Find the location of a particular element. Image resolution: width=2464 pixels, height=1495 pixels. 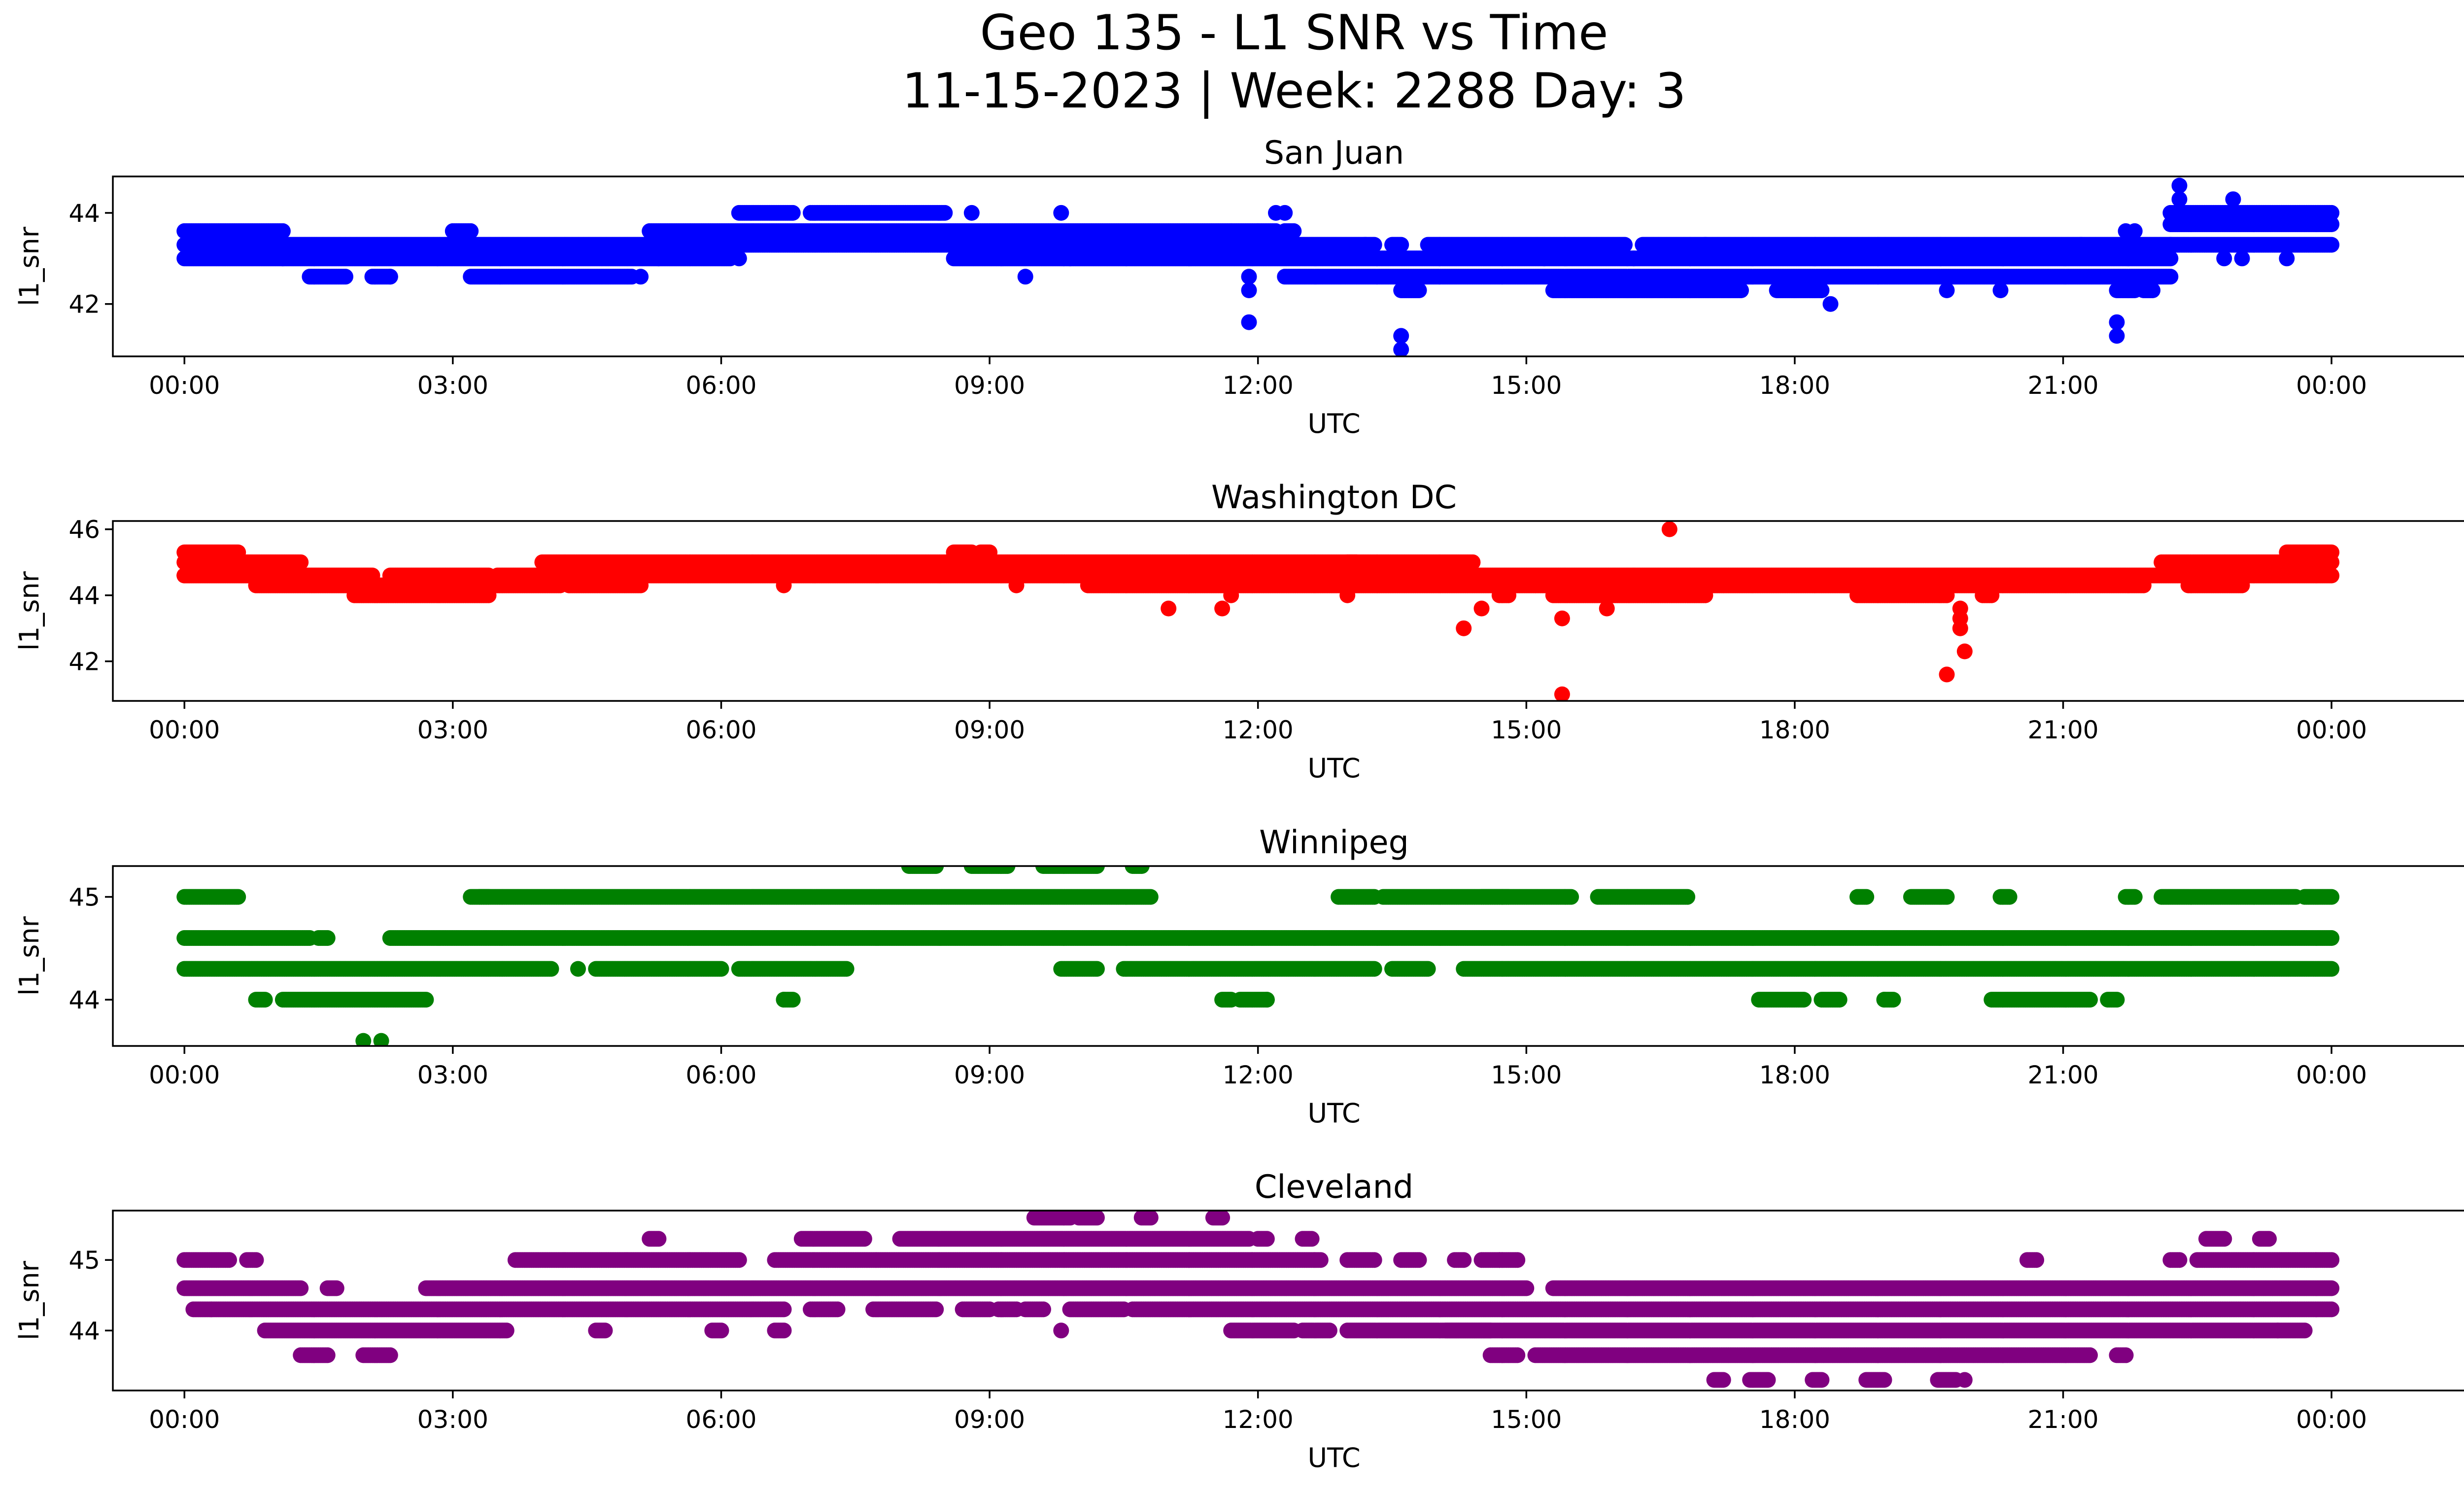

figure-title-line2: 11-15-2023 | Week: 2288 Day: 3 is located at coordinates (1294, 91).